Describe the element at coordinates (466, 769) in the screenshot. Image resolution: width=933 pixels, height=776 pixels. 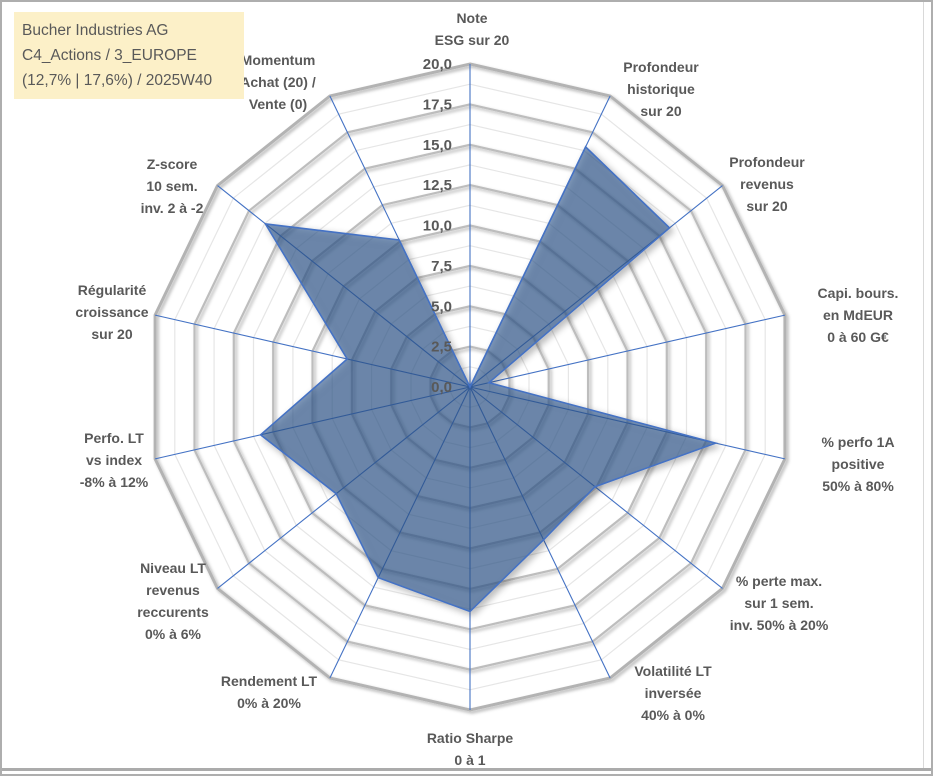
I see `chart-area-bottom-border` at that location.